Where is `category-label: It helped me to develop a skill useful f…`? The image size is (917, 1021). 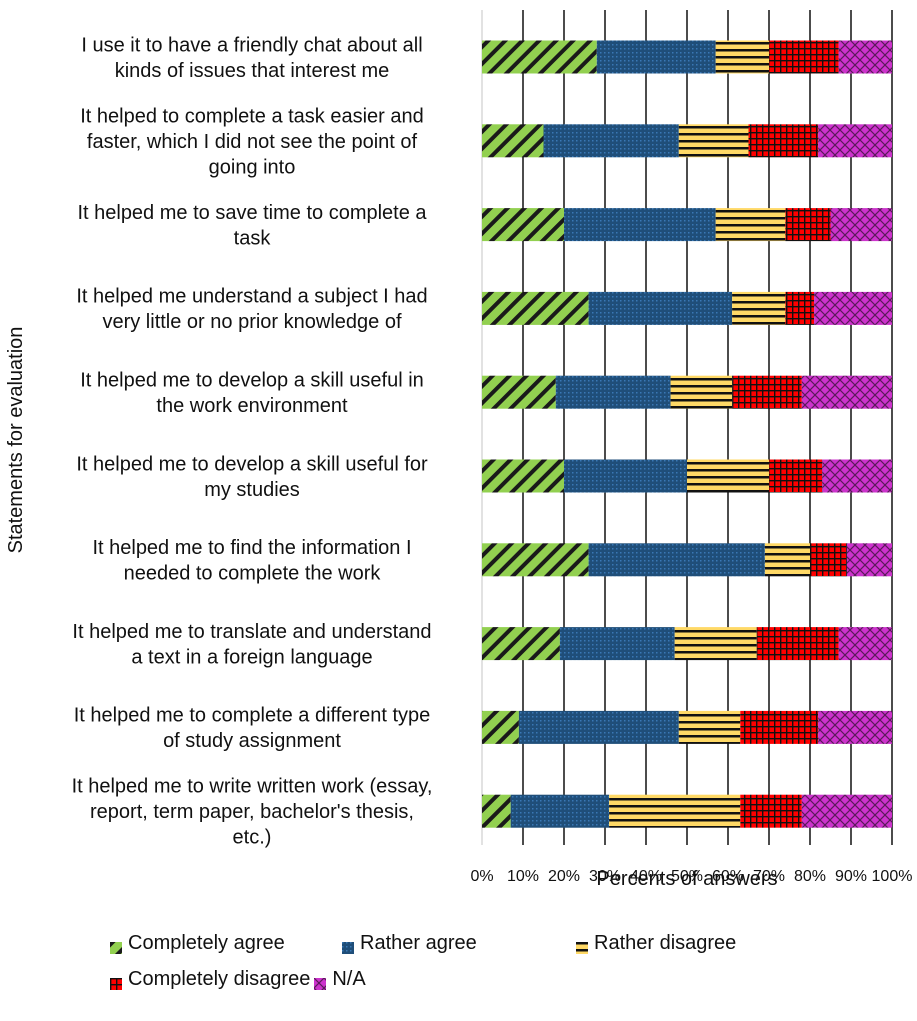
category-label: It helped me to develop a skill useful f… is located at coordinates (252, 477).